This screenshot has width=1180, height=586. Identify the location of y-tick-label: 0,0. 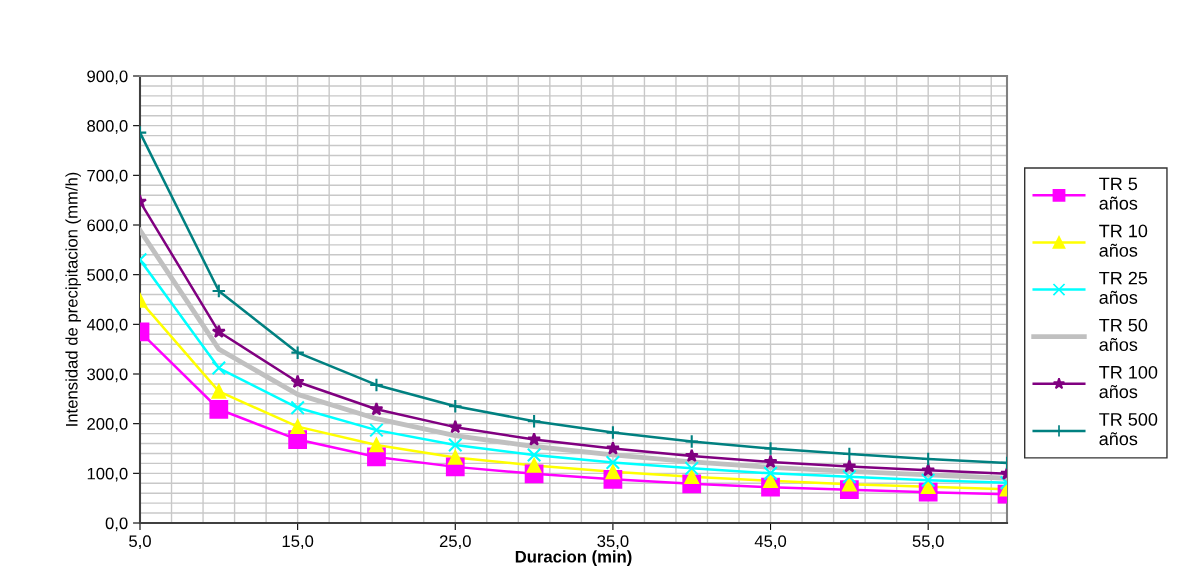
(116, 524).